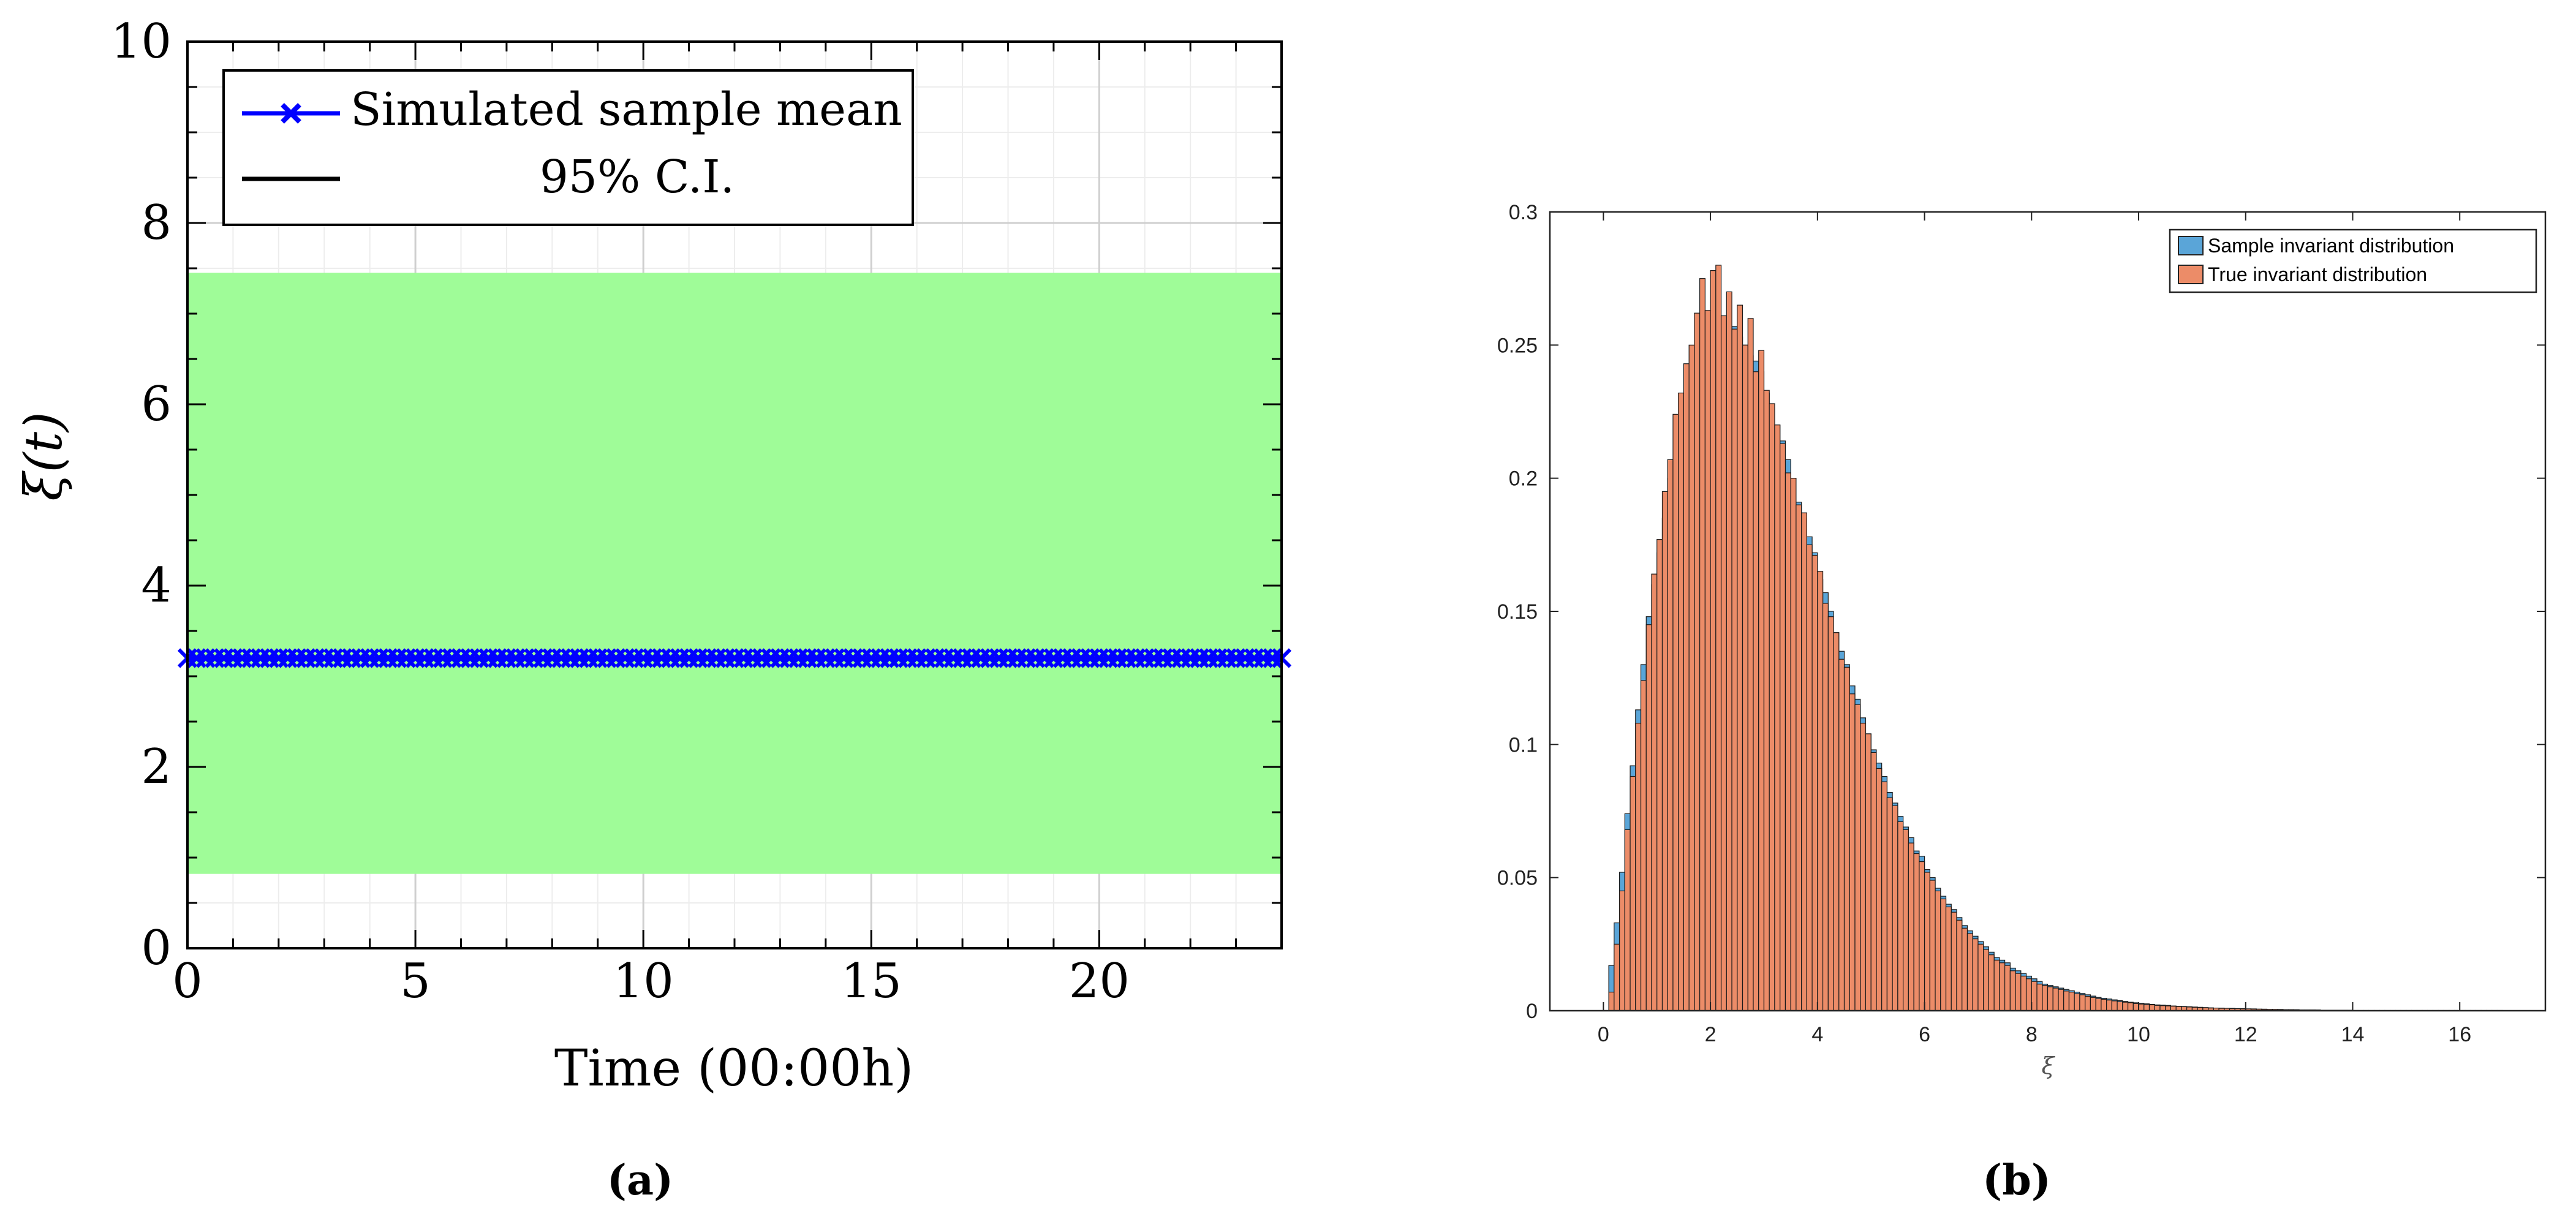 This screenshot has width=2576, height=1219. I want to click on legend-label-sample: Sample invariant distribution, so click(2331, 246).